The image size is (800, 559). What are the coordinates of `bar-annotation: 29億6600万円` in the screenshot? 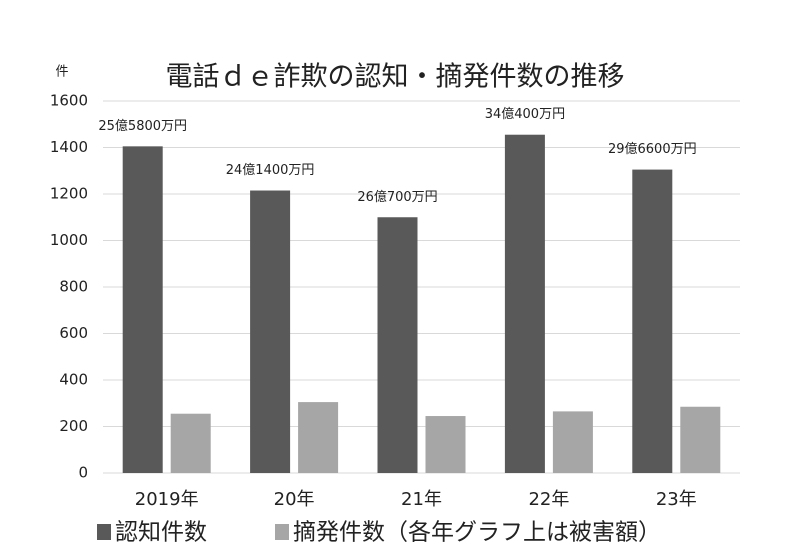 It's located at (652, 149).